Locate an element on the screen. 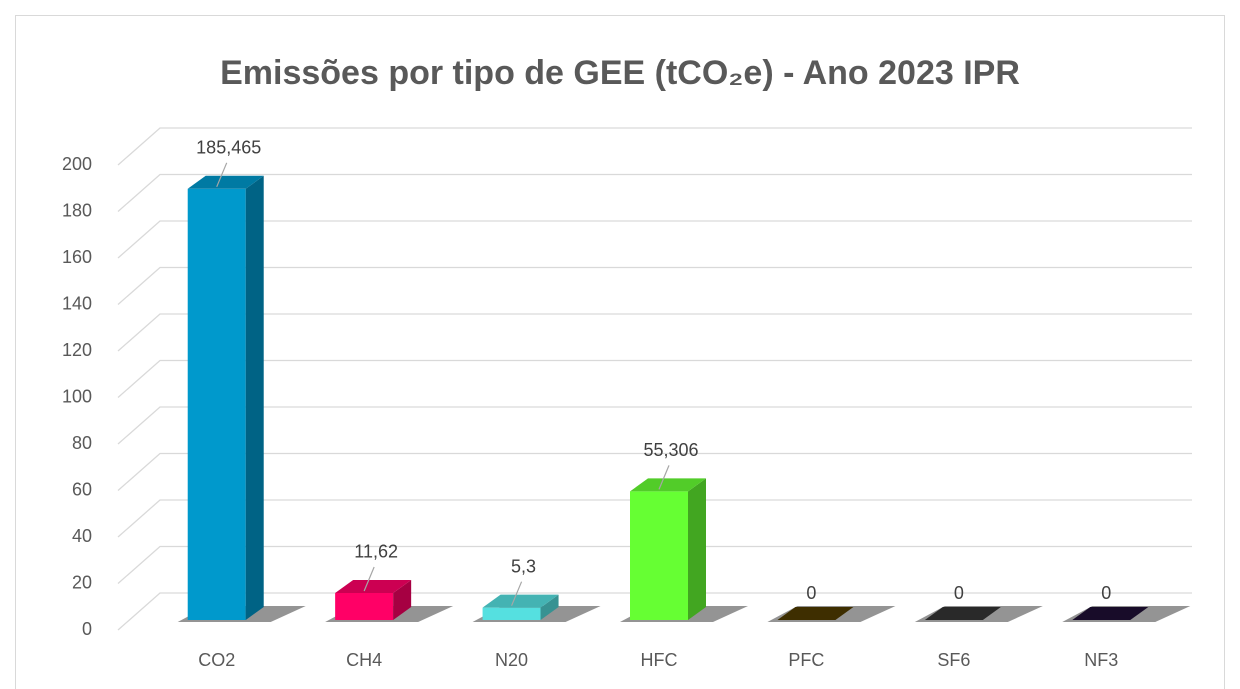  y-tick-label: 120 is located at coordinates (77, 350).